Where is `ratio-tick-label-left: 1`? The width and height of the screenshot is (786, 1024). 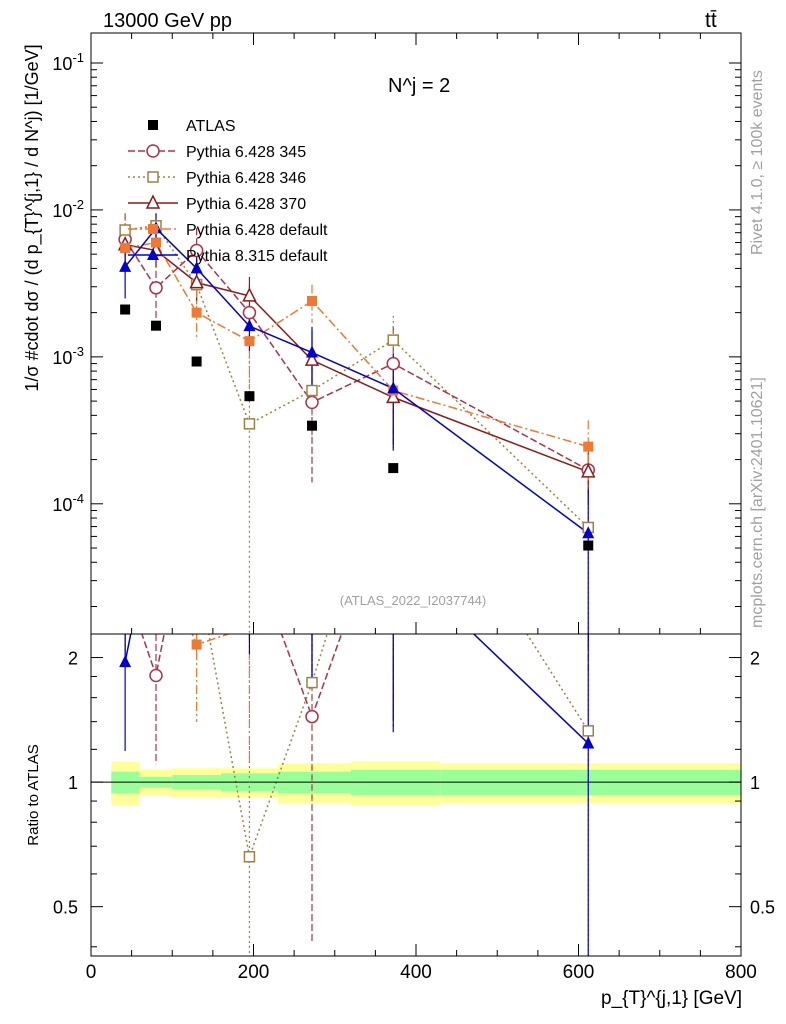 ratio-tick-label-left: 1 is located at coordinates (73, 783).